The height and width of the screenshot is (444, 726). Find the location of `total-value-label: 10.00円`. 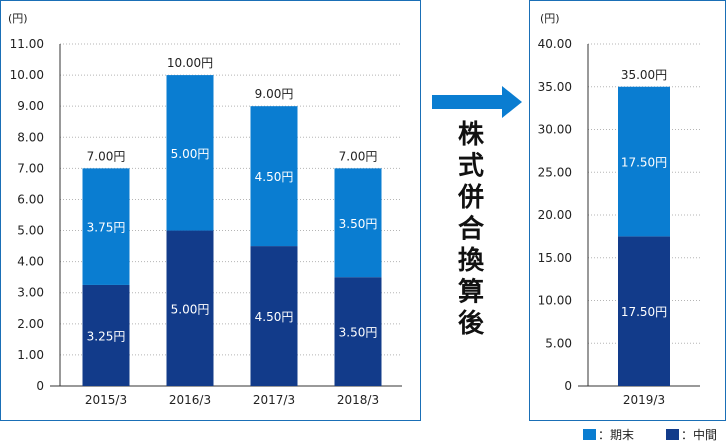

total-value-label: 10.00円 is located at coordinates (190, 63).